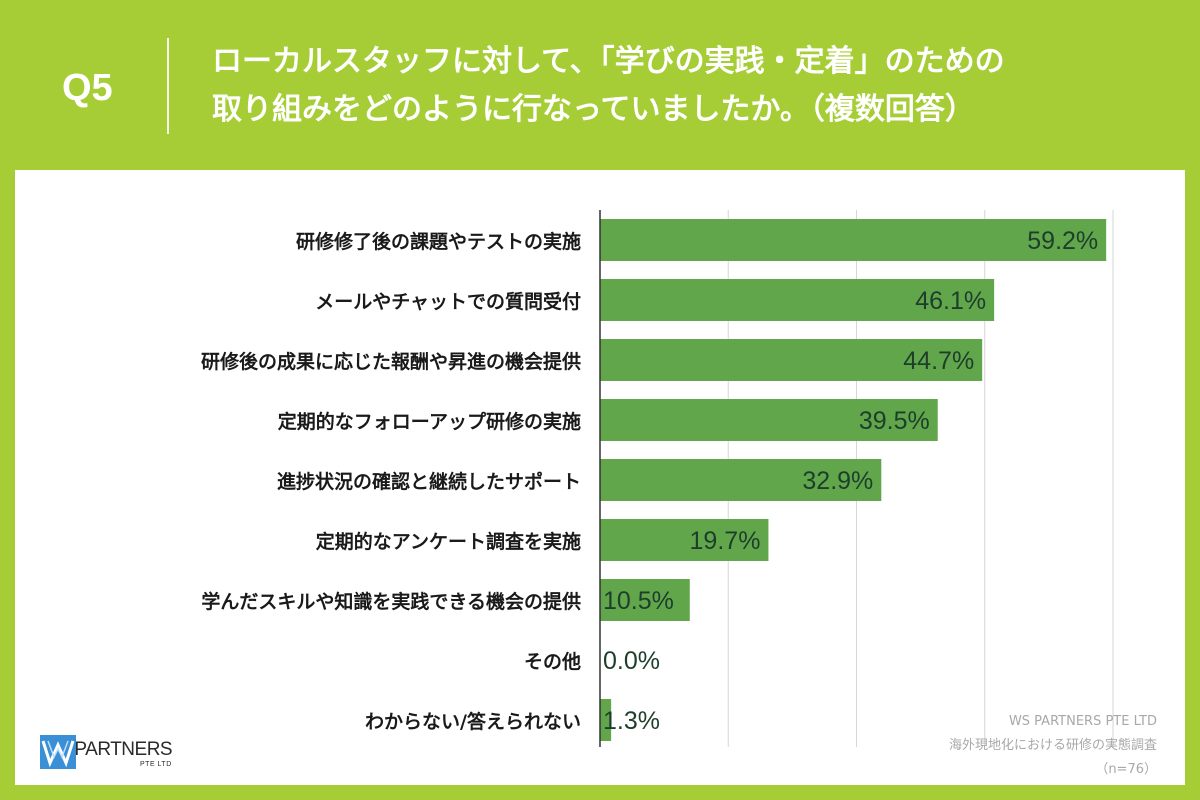 The width and height of the screenshot is (1200, 800). I want to click on brand-logo: WS PARTNERS PTE LTD, so click(130, 755).